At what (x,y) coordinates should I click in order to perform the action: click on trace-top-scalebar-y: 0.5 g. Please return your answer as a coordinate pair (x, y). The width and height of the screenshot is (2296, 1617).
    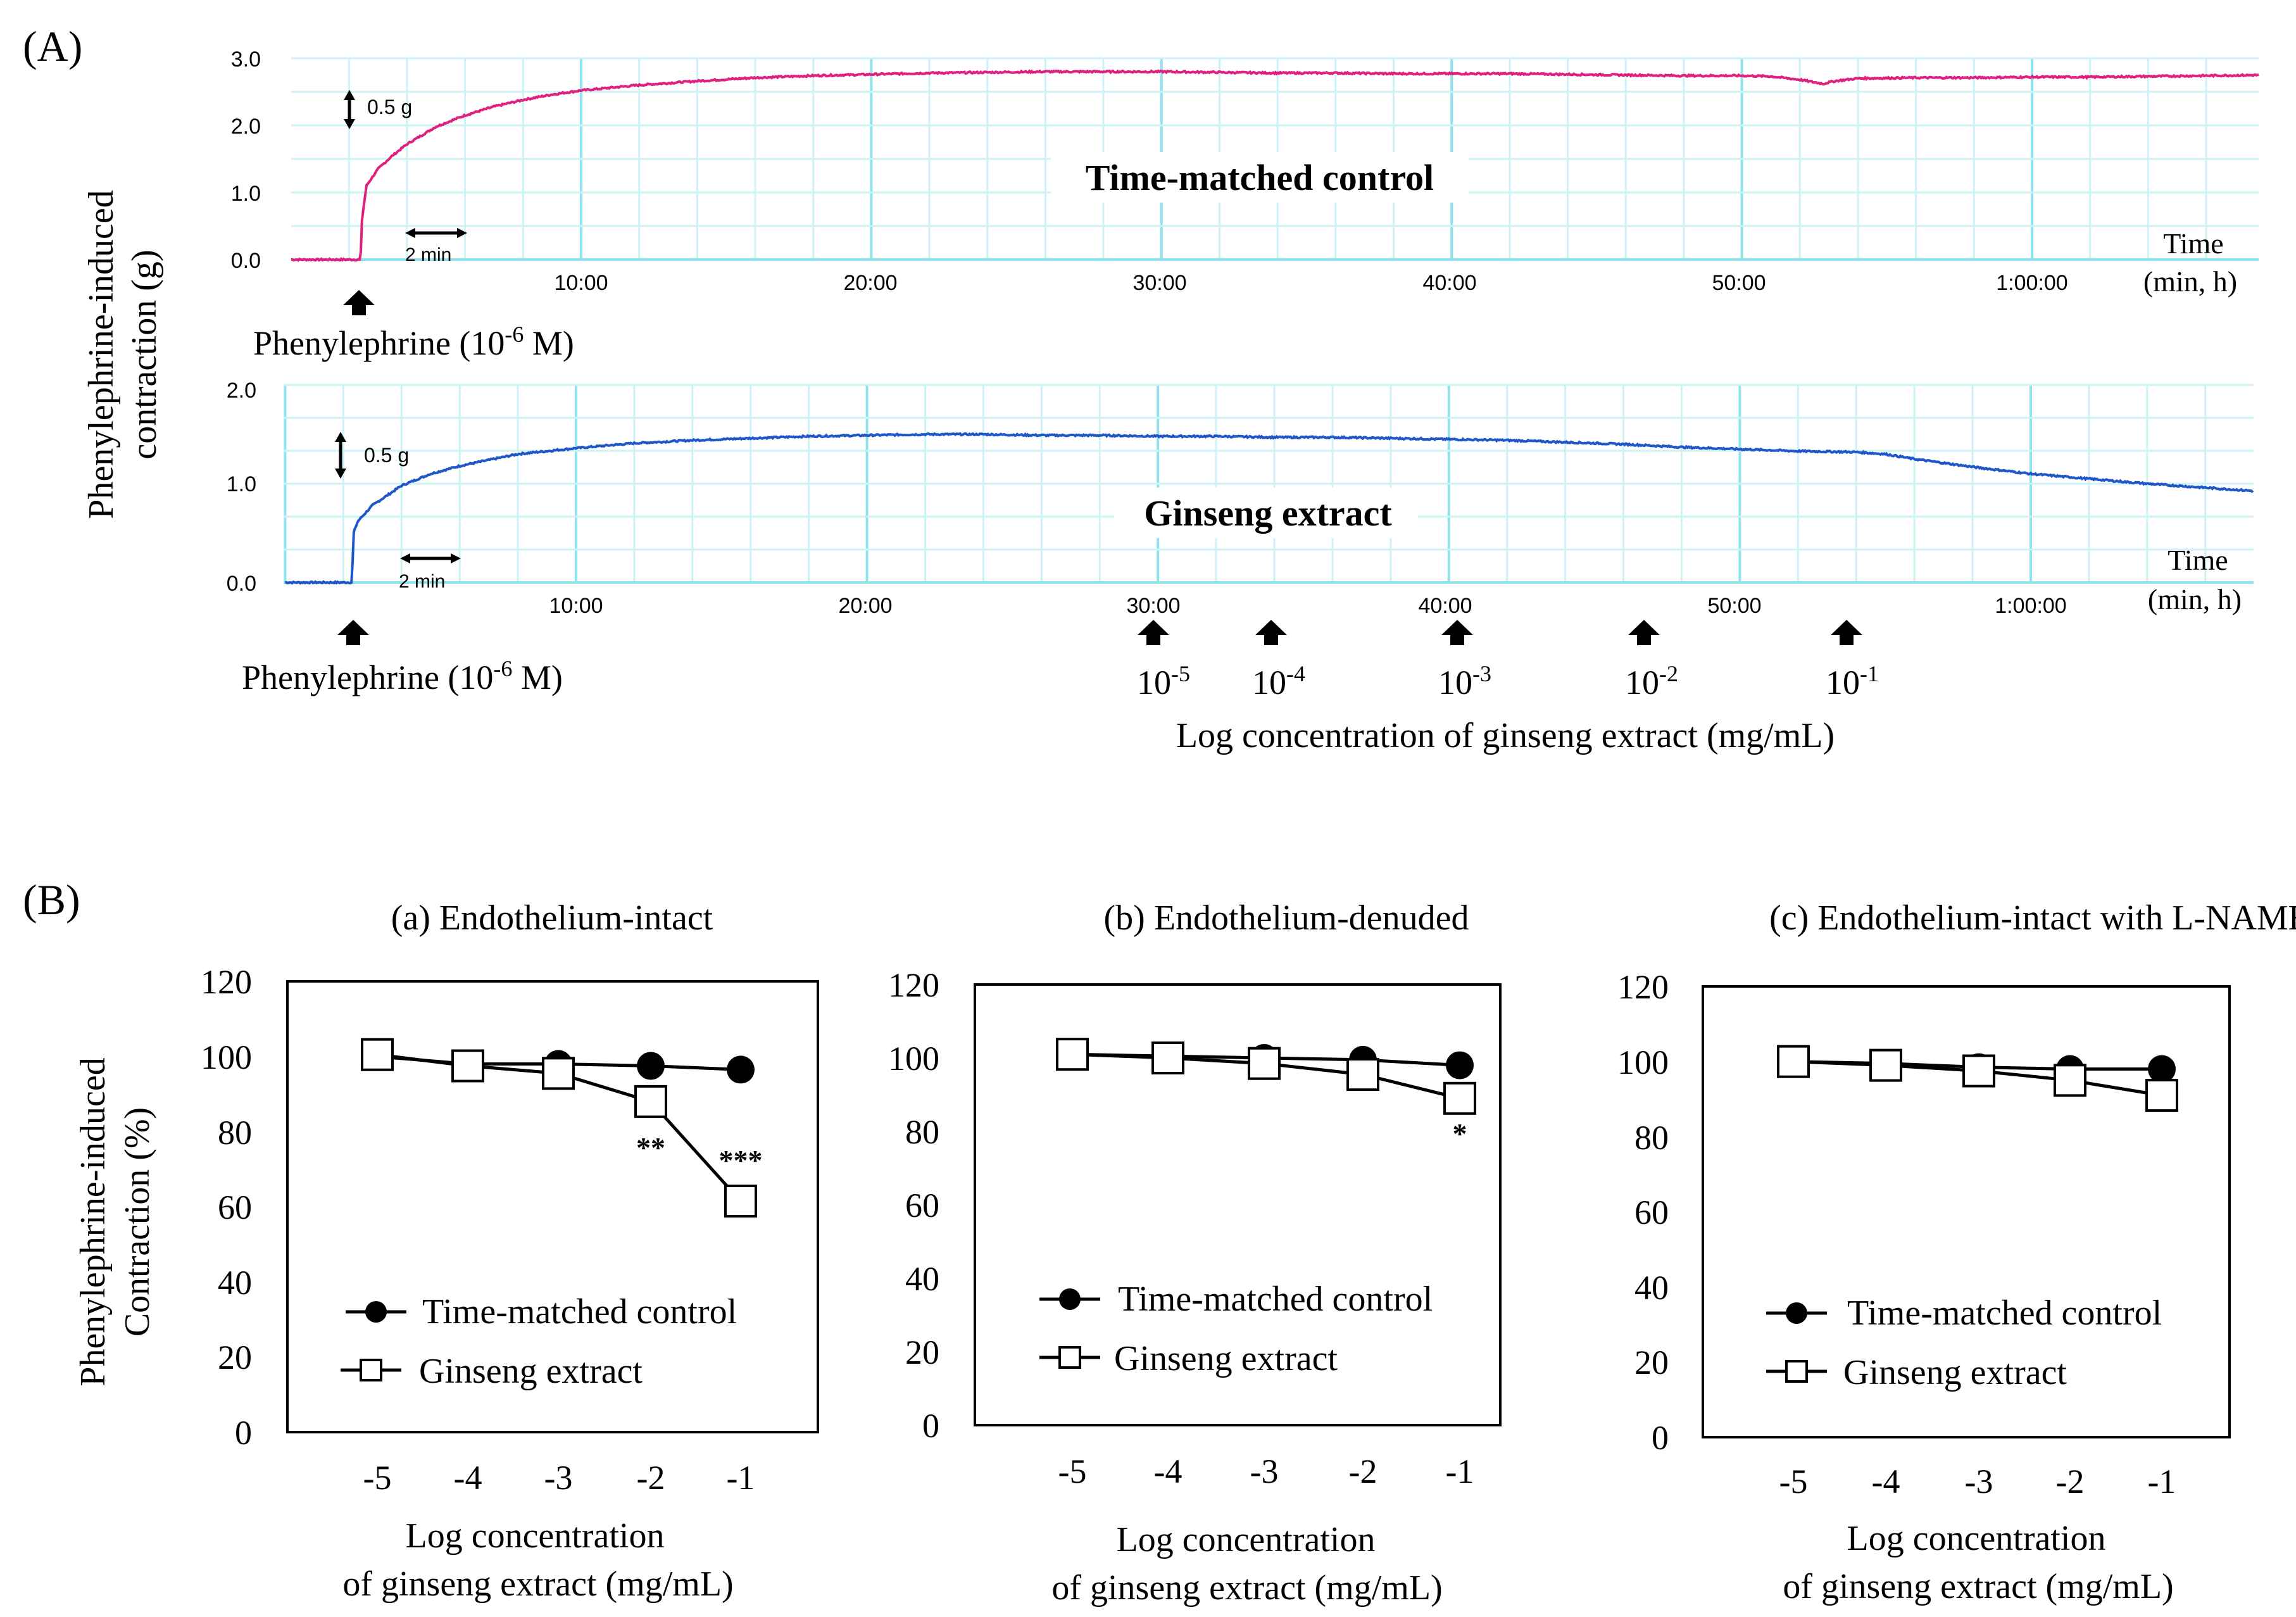
    Looking at the image, I should click on (378, 109).